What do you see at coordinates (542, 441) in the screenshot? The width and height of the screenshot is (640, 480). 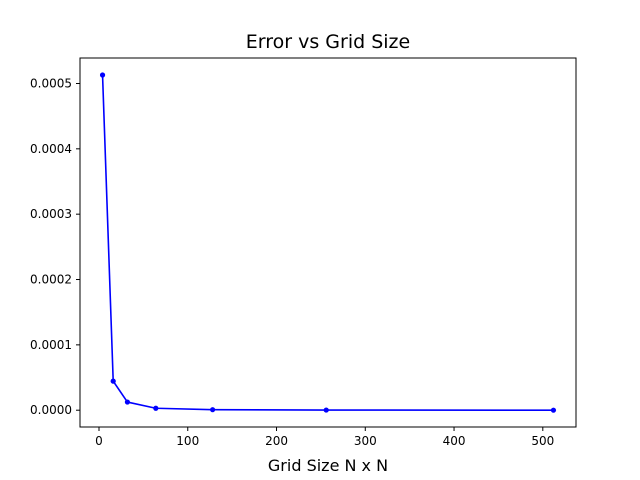 I see `x-tick-label: 500` at bounding box center [542, 441].